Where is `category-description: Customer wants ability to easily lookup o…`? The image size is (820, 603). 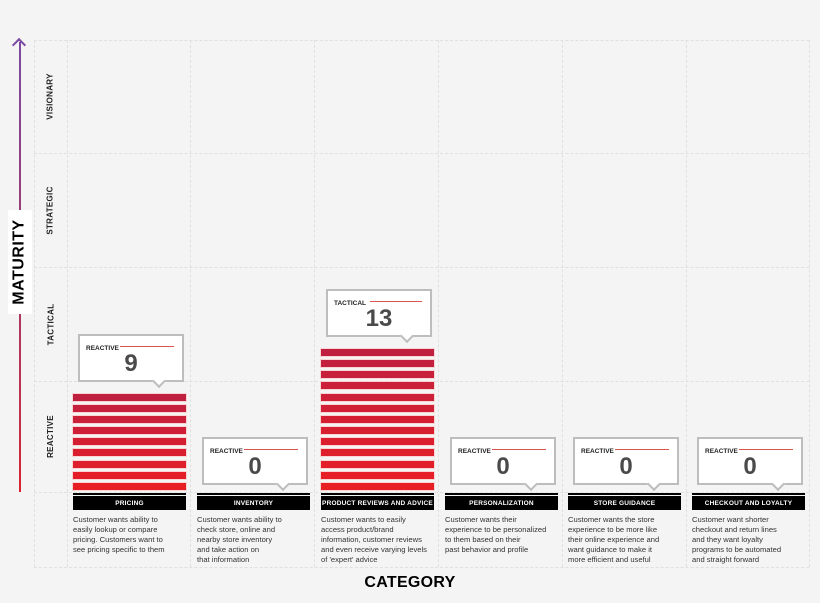 category-description: Customer wants ability to easily lookup o… is located at coordinates (132, 535).